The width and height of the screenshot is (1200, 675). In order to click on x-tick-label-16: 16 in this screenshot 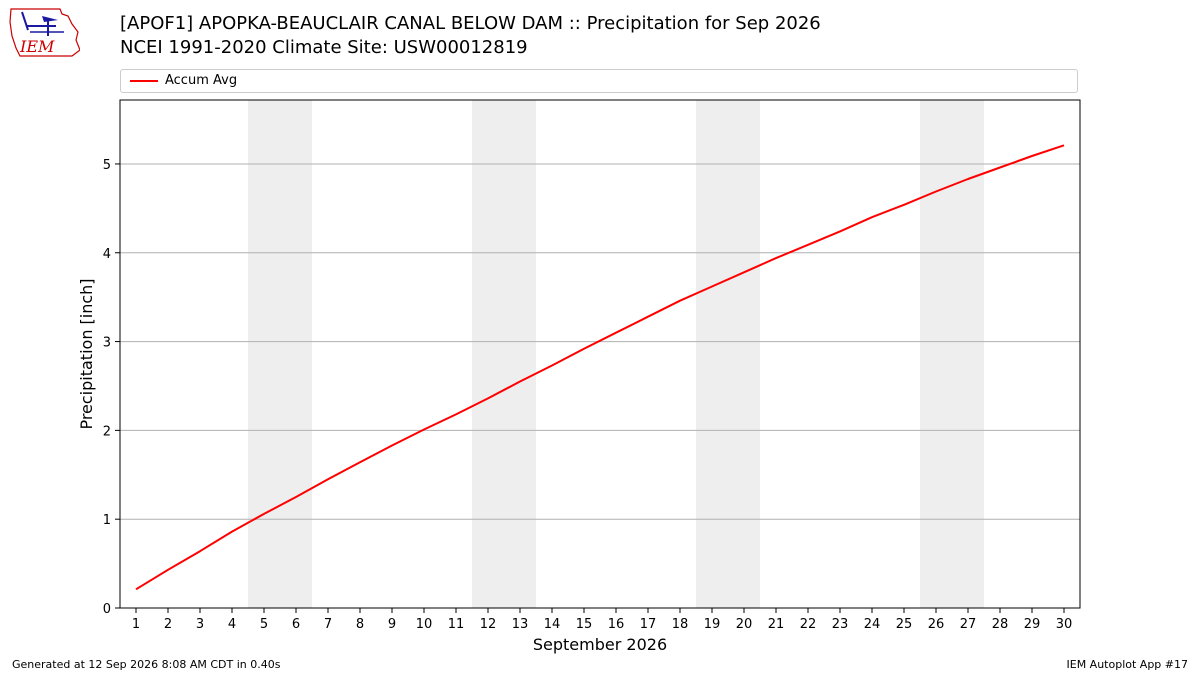, I will do `click(616, 624)`.